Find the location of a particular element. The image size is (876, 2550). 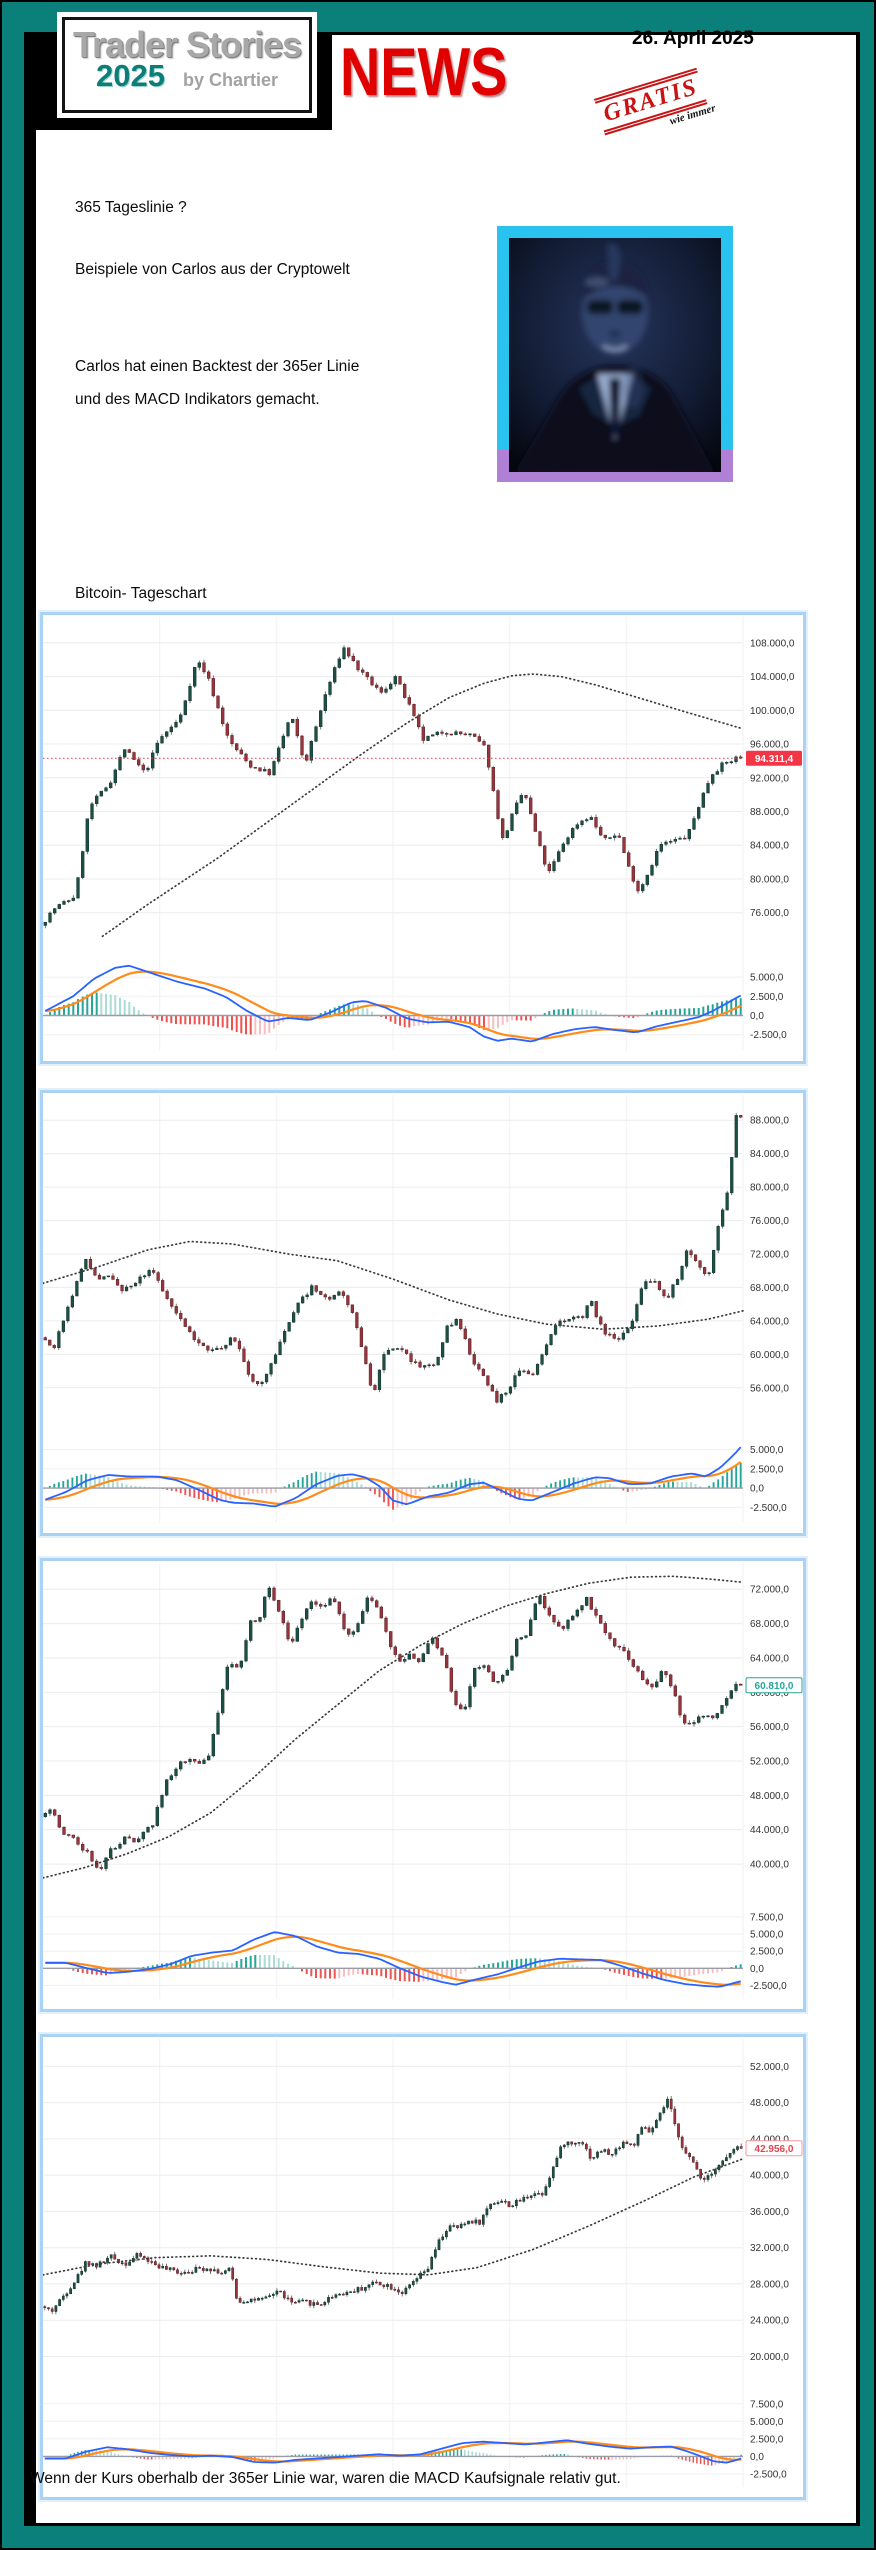

intro-line-2: Beispiele von Carlos aus der Cryptowelt is located at coordinates (212, 269).